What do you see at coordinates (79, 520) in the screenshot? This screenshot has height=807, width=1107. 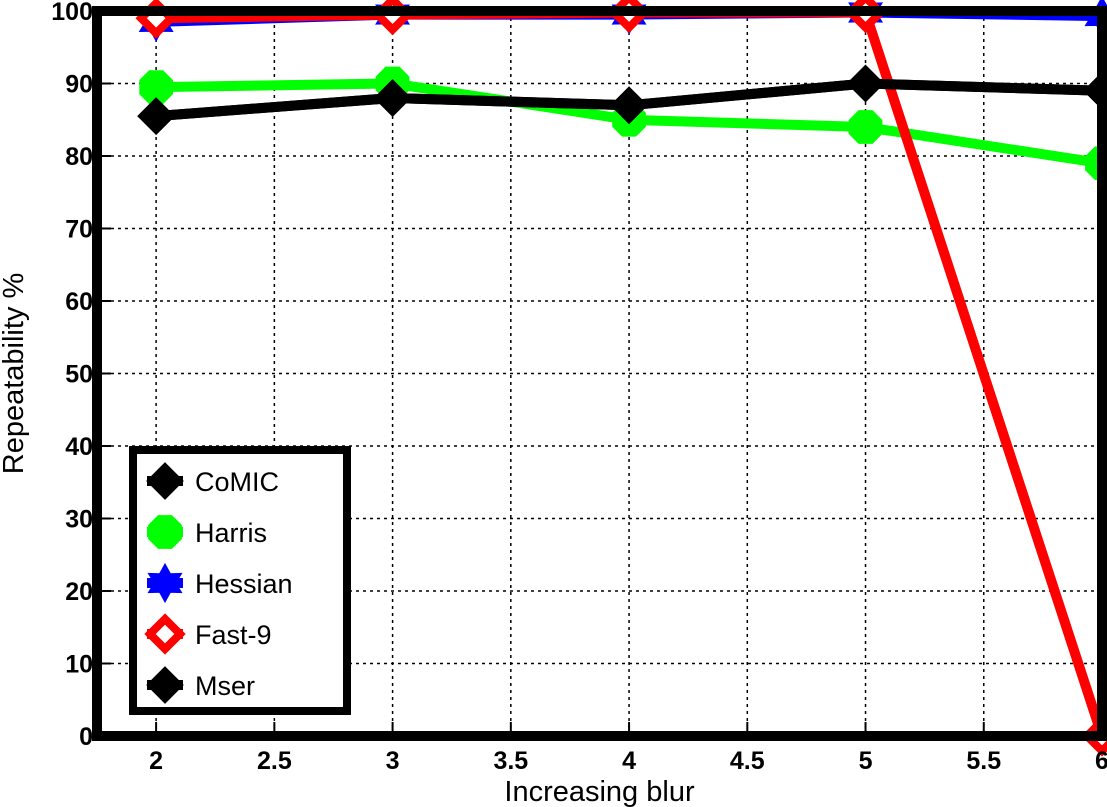 I see `y-tick-label: 30` at bounding box center [79, 520].